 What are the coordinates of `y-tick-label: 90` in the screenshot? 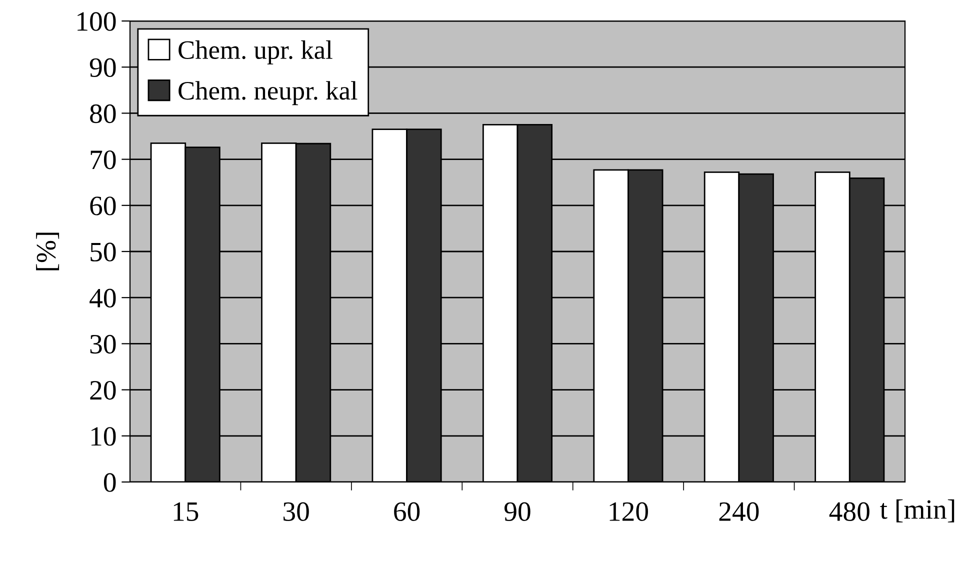 It's located at (103, 68).